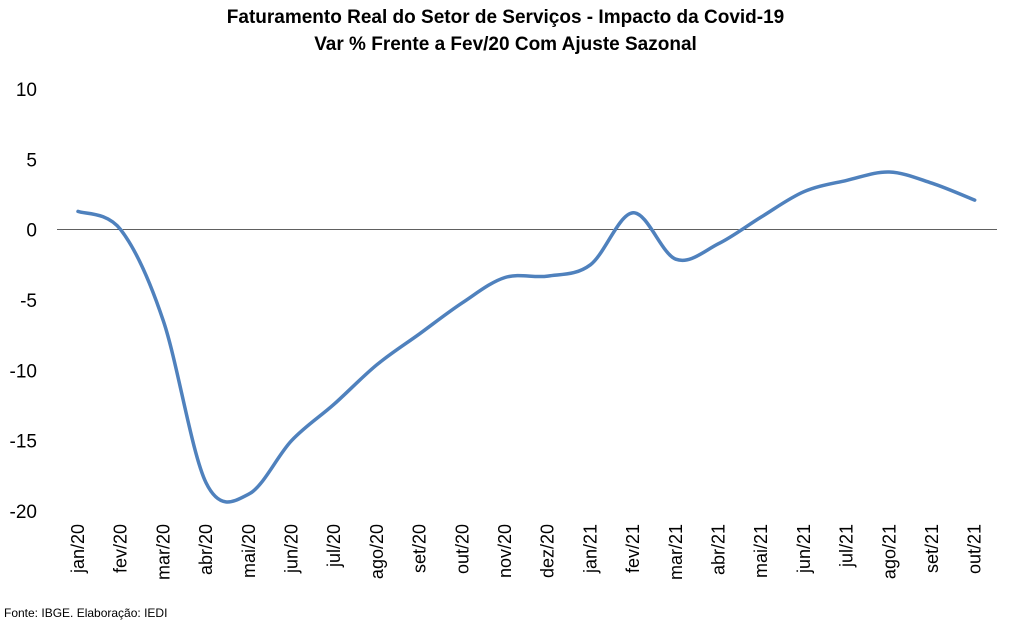 Image resolution: width=1011 pixels, height=630 pixels. What do you see at coordinates (23, 512) in the screenshot?
I see `y-tick-label: -20` at bounding box center [23, 512].